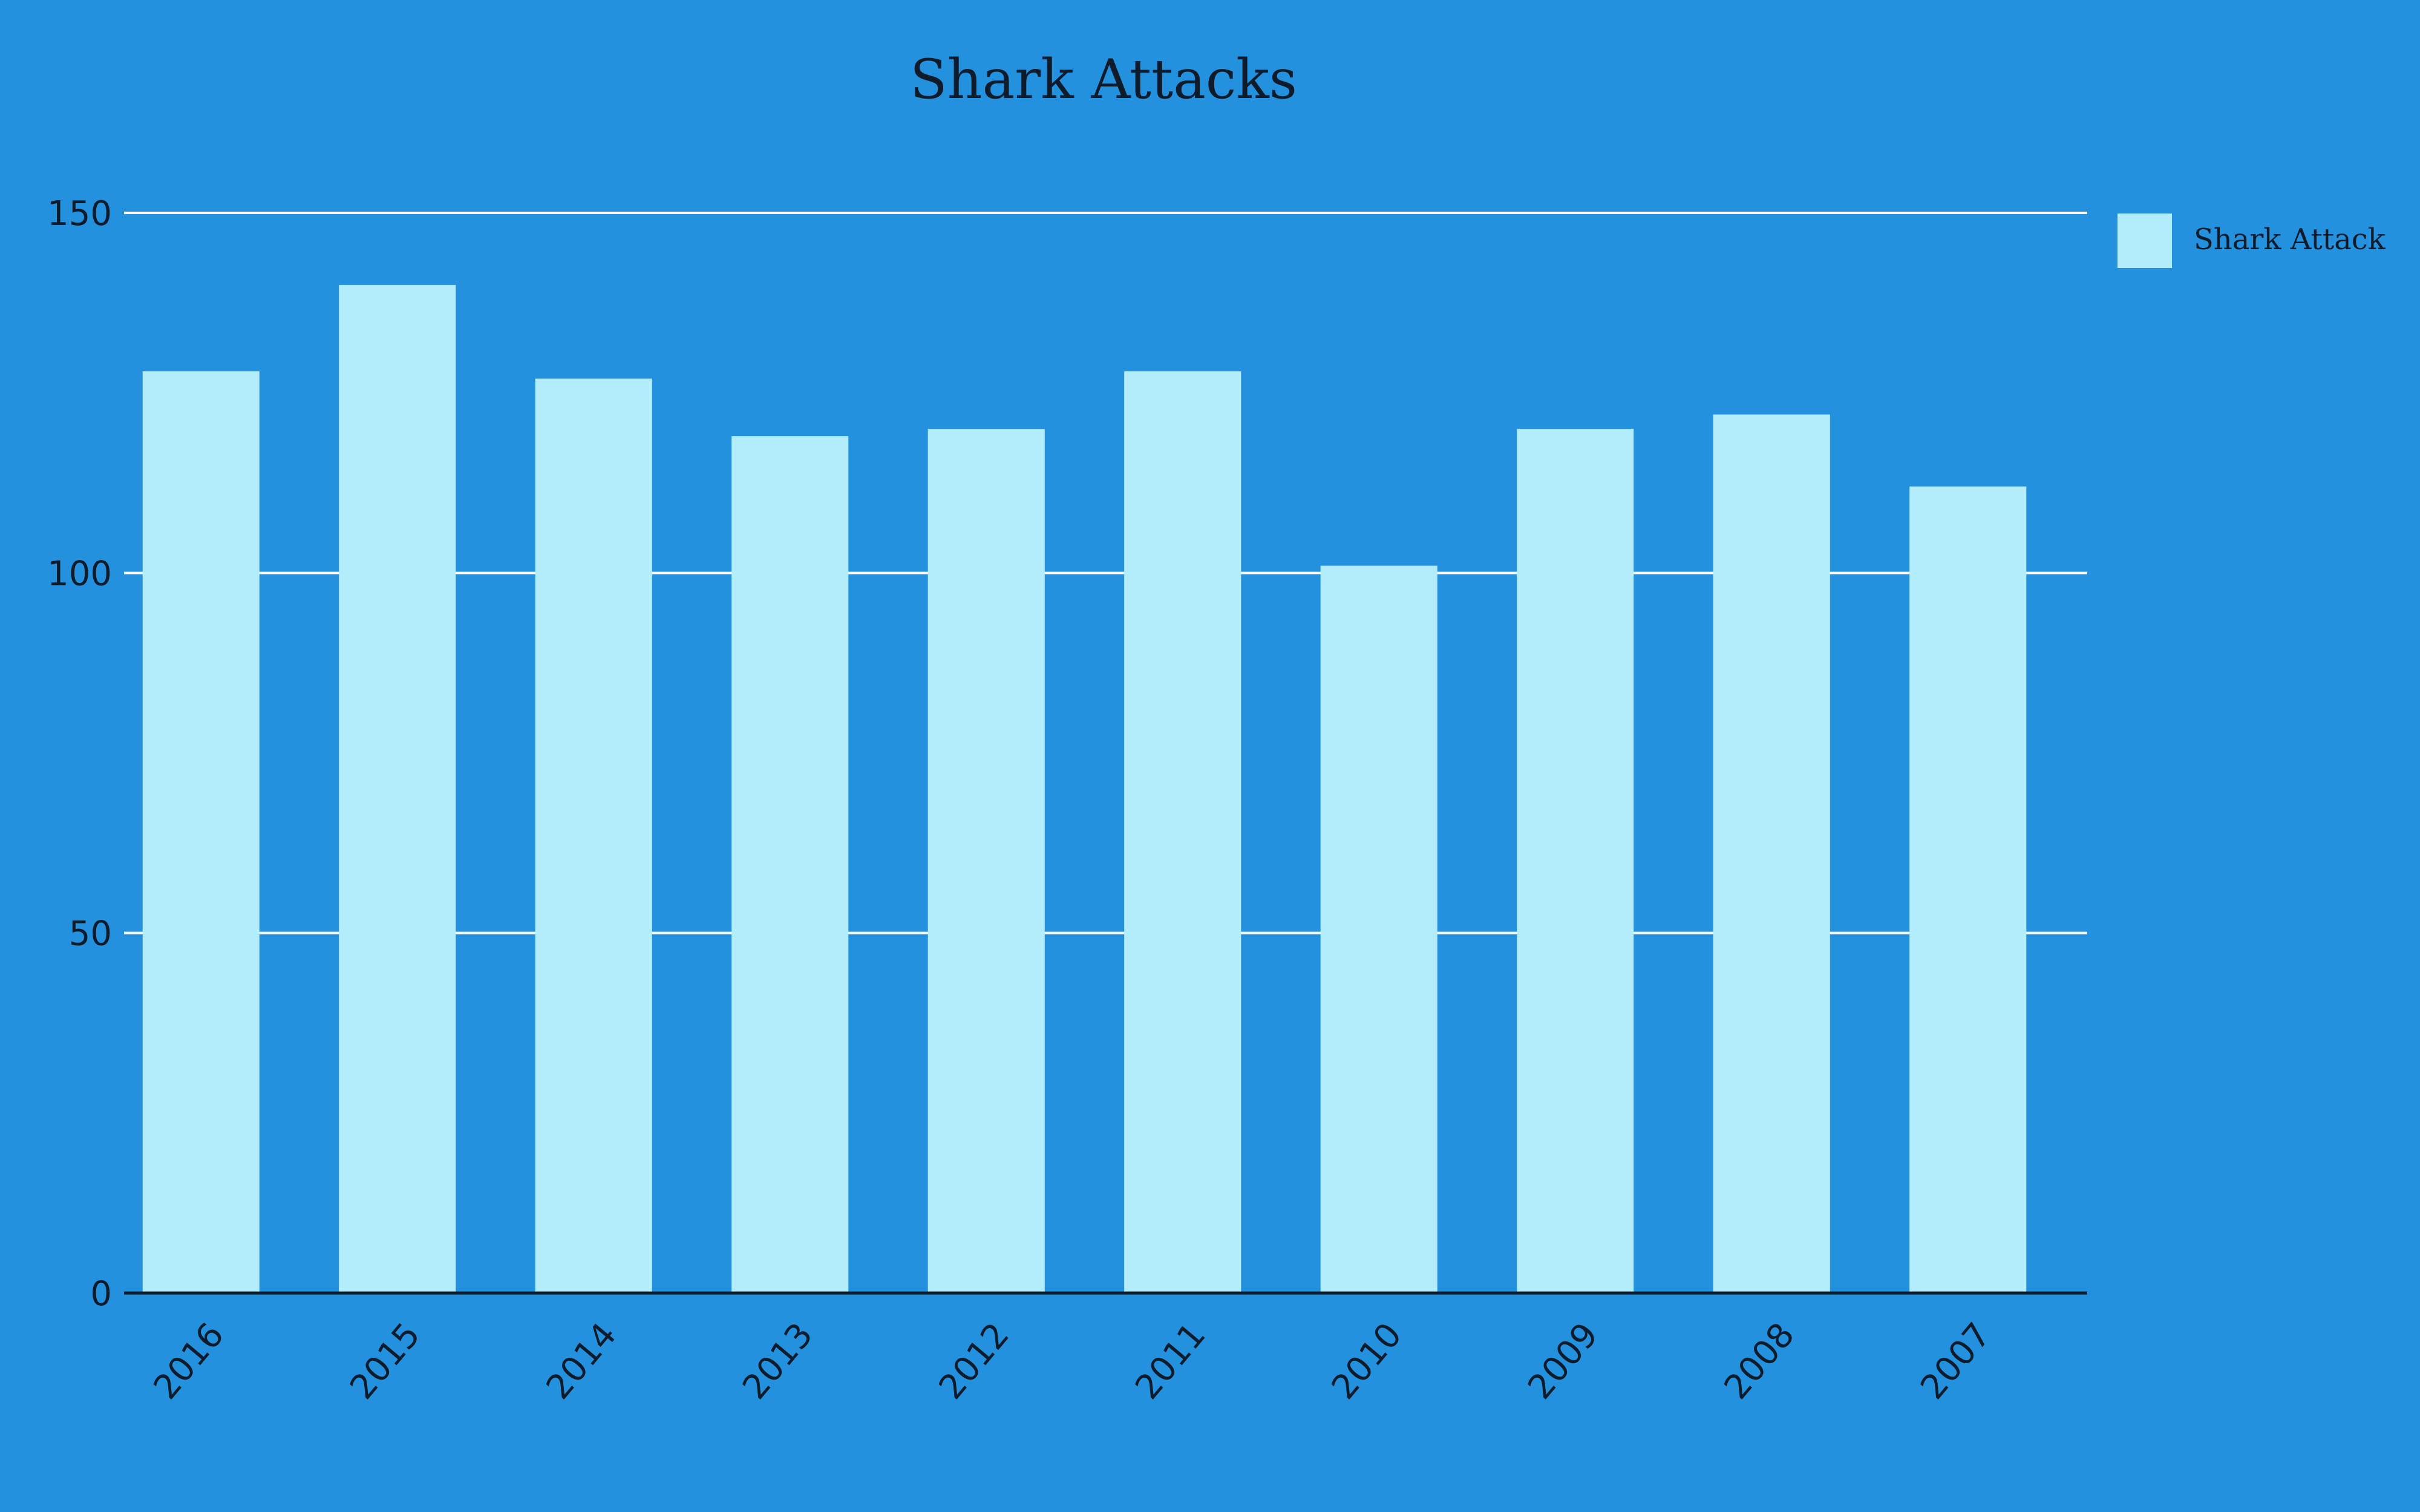 Image resolution: width=2420 pixels, height=1512 pixels. What do you see at coordinates (986, 861) in the screenshot?
I see `bar-2012` at bounding box center [986, 861].